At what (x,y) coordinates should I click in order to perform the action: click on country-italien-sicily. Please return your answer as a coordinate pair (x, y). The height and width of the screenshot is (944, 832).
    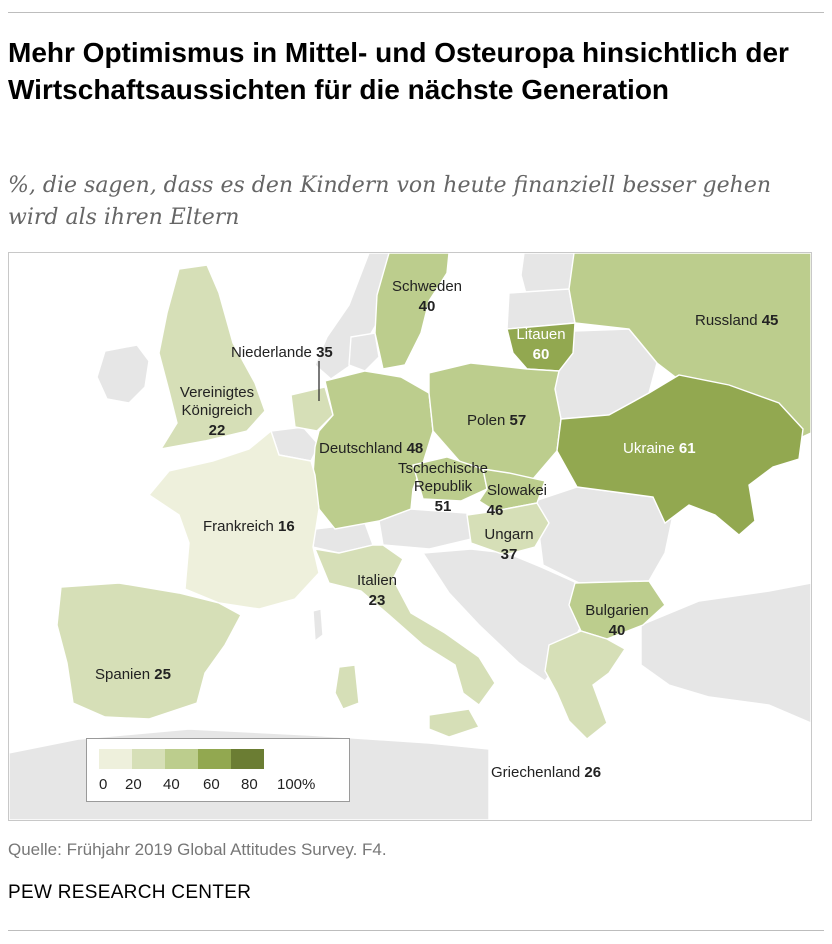
    Looking at the image, I should click on (454, 723).